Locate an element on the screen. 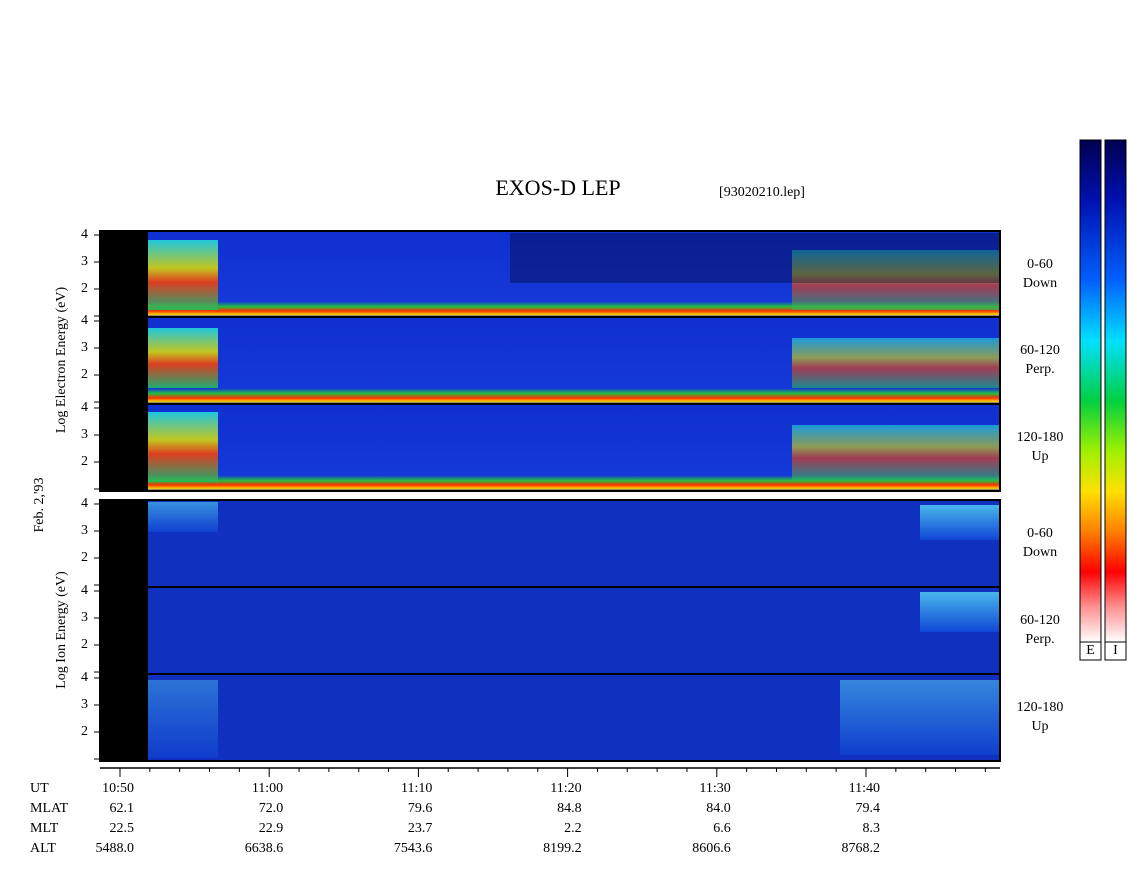  electron-axis-label: Log Electron Energy (eV) is located at coordinates (61, 360).